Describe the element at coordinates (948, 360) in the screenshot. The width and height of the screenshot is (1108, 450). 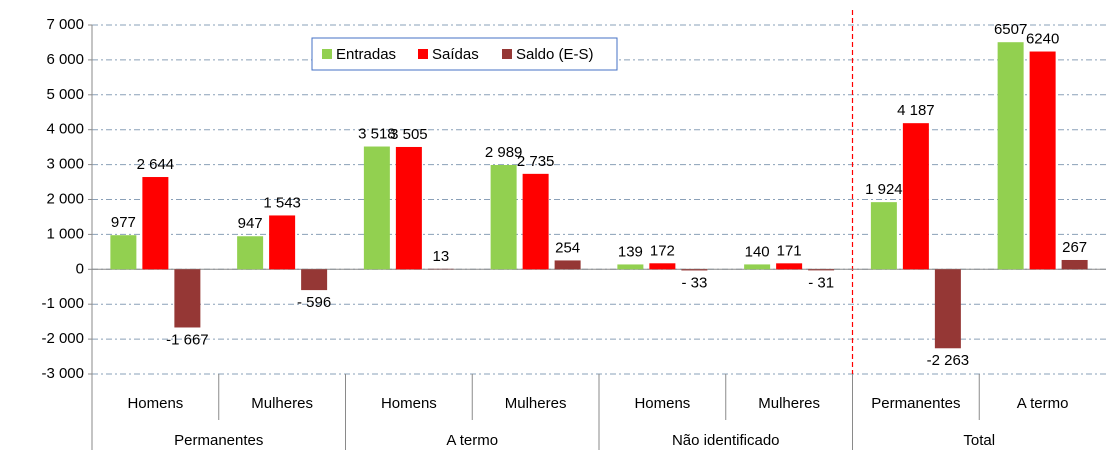
I see `data-label: -2 263` at that location.